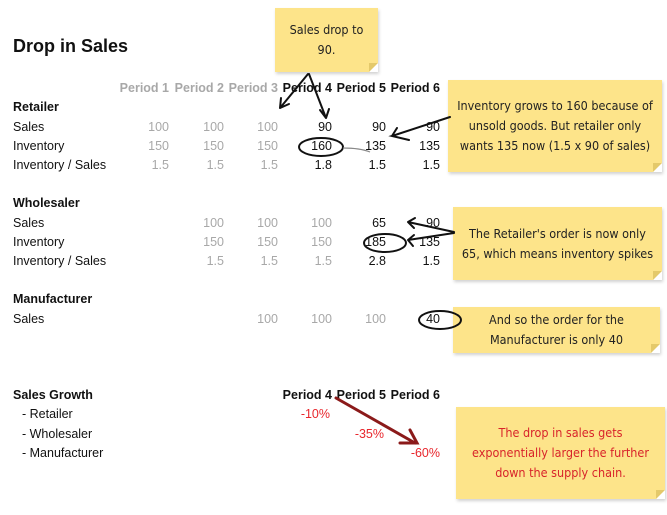  I want to click on table-cell: 40, so click(433, 319).